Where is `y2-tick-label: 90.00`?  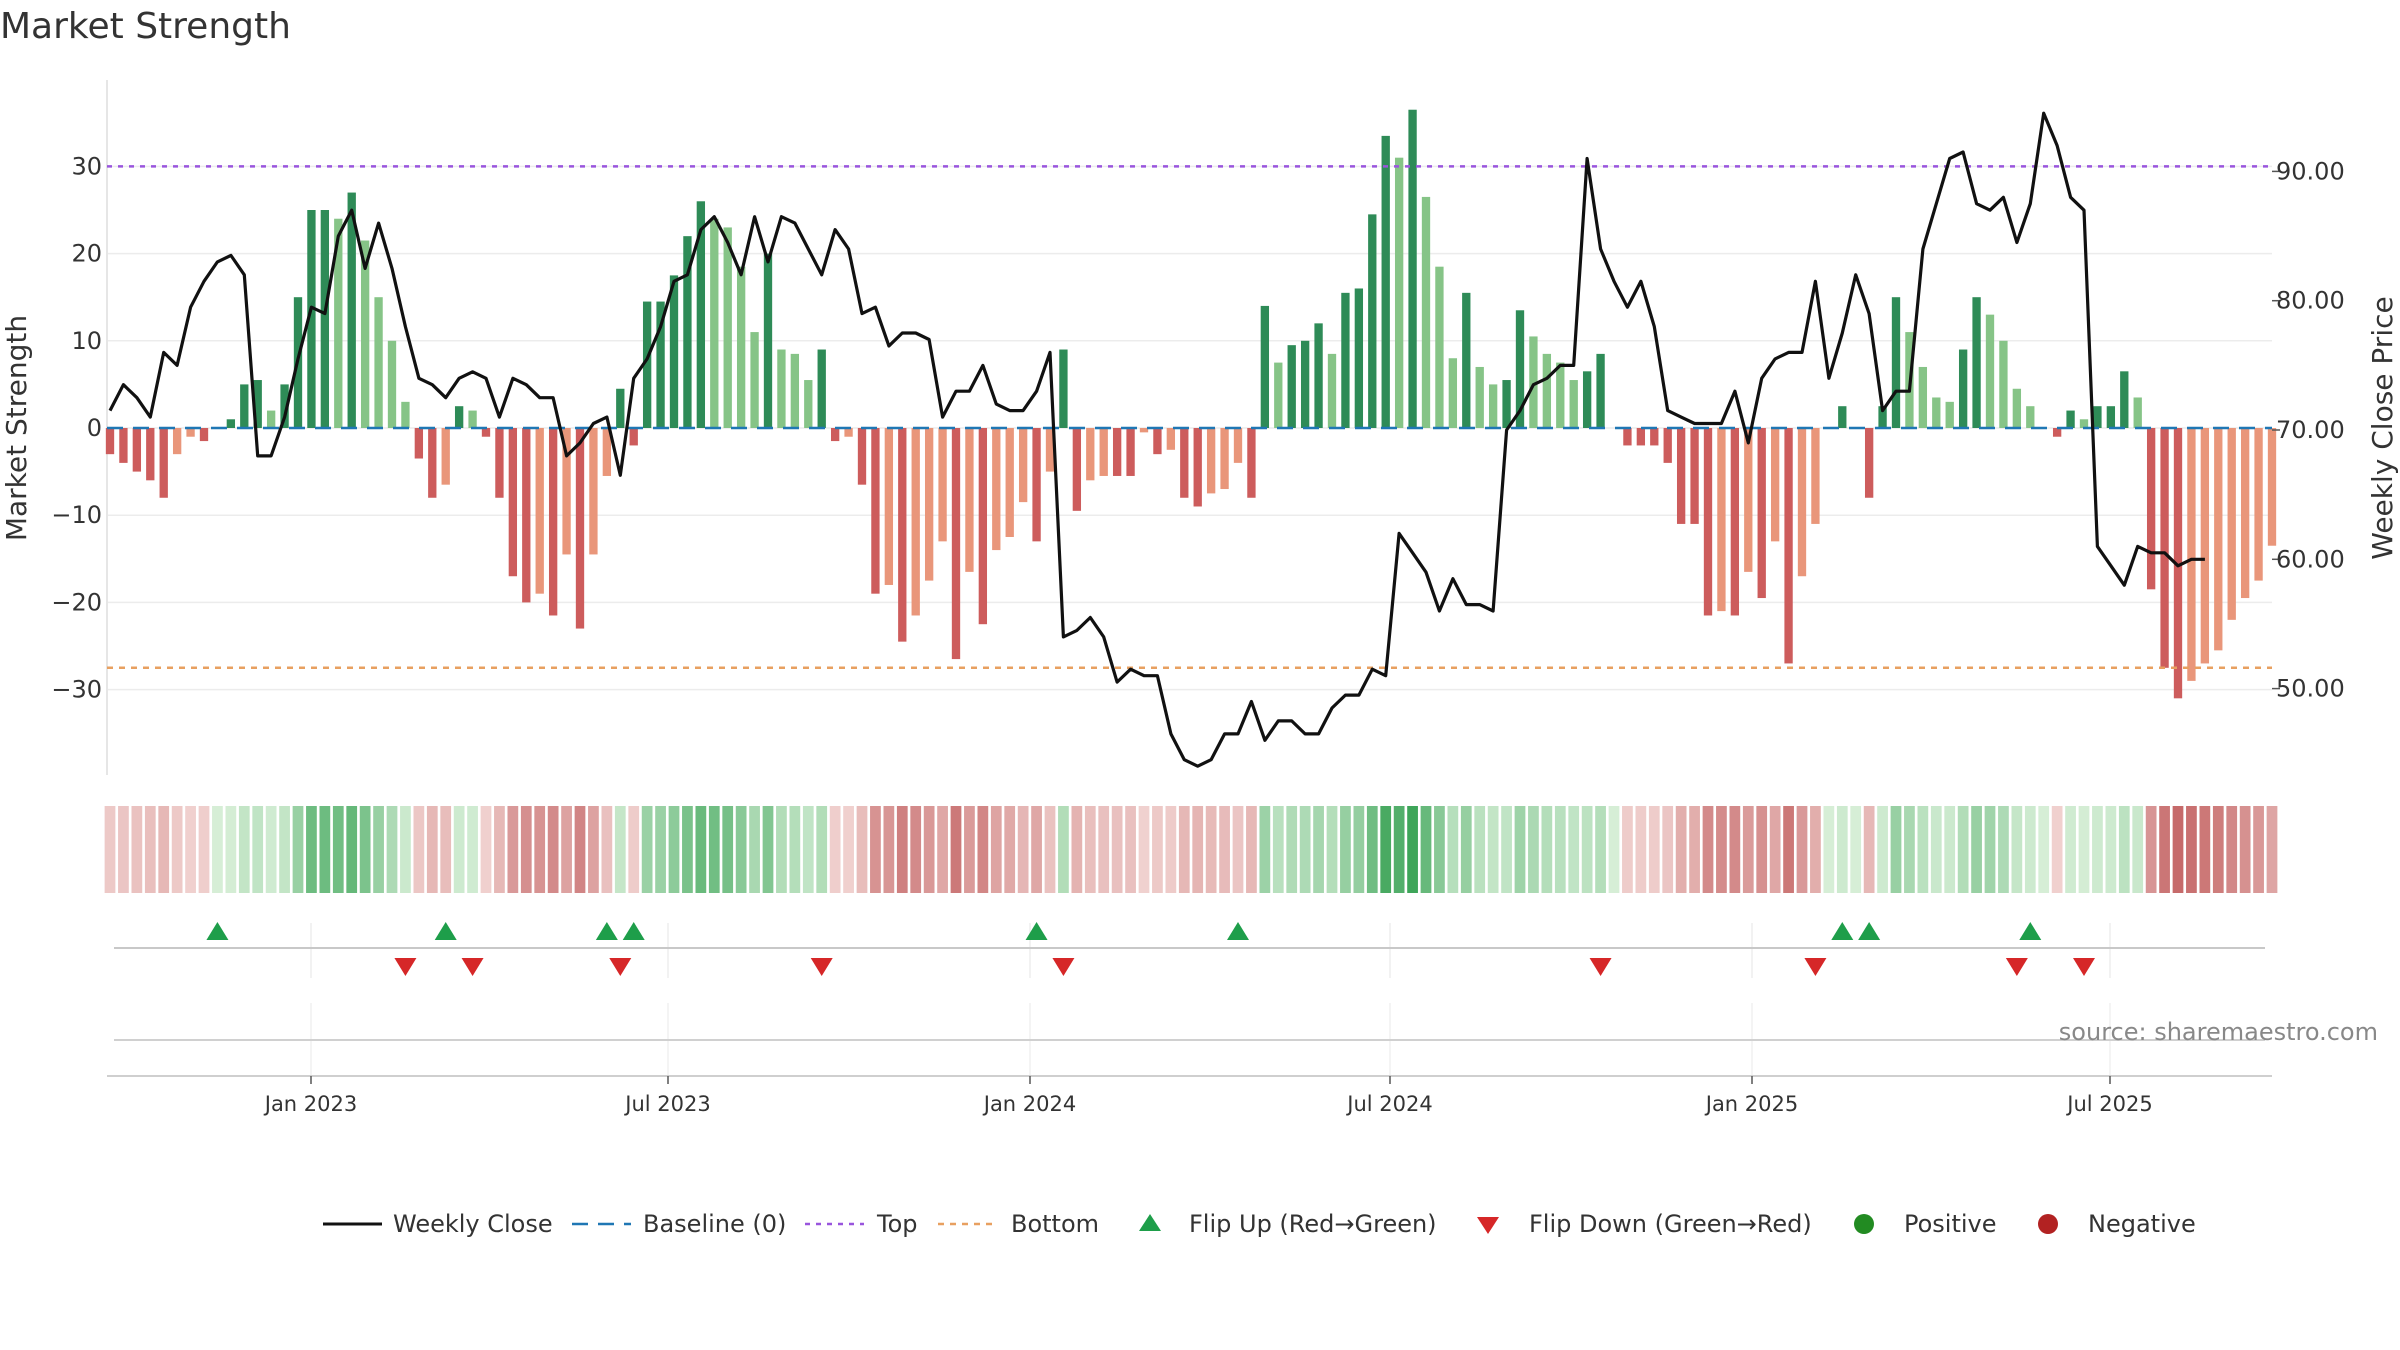 y2-tick-label: 90.00 is located at coordinates (2310, 171).